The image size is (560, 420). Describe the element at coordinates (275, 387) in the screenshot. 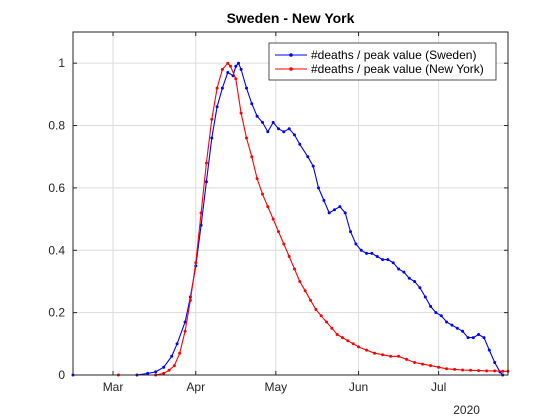

I see `x-tick-label: May` at that location.